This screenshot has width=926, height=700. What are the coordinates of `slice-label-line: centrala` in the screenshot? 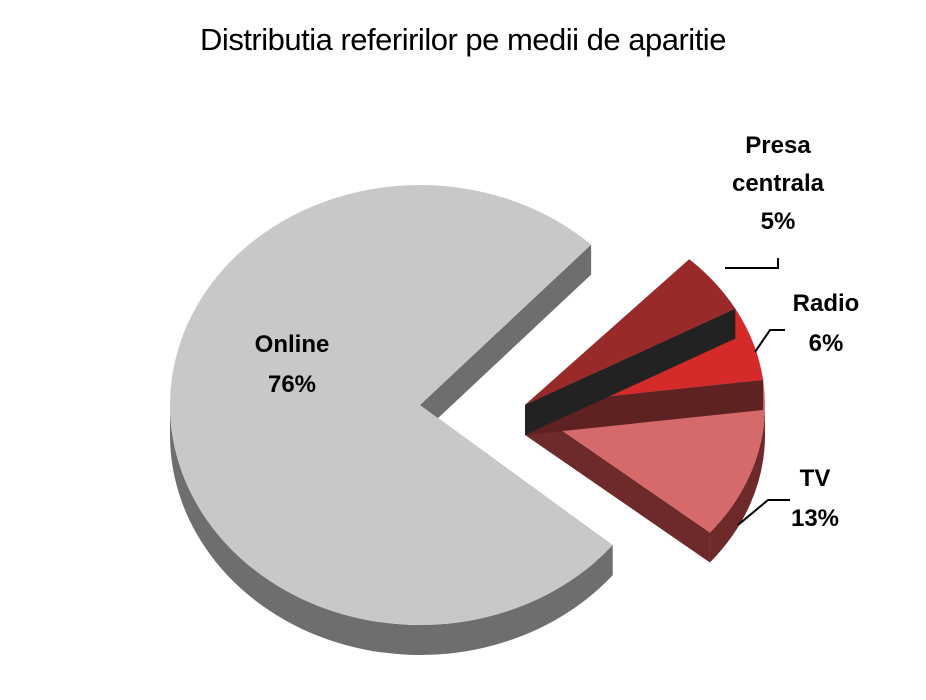 It's located at (778, 183).